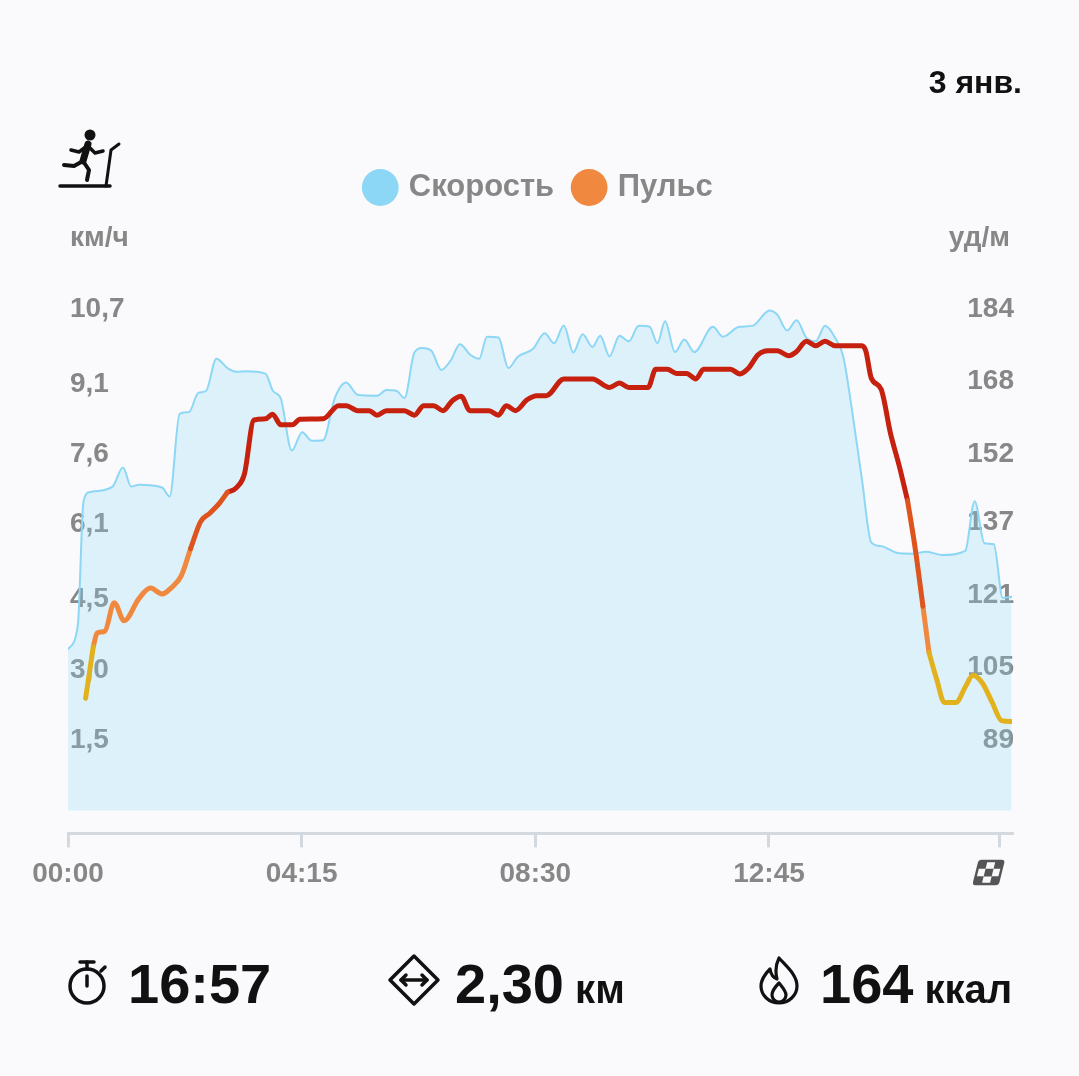 Image resolution: width=1079 pixels, height=1076 pixels. I want to click on y2-tick-label: 89, so click(998, 738).